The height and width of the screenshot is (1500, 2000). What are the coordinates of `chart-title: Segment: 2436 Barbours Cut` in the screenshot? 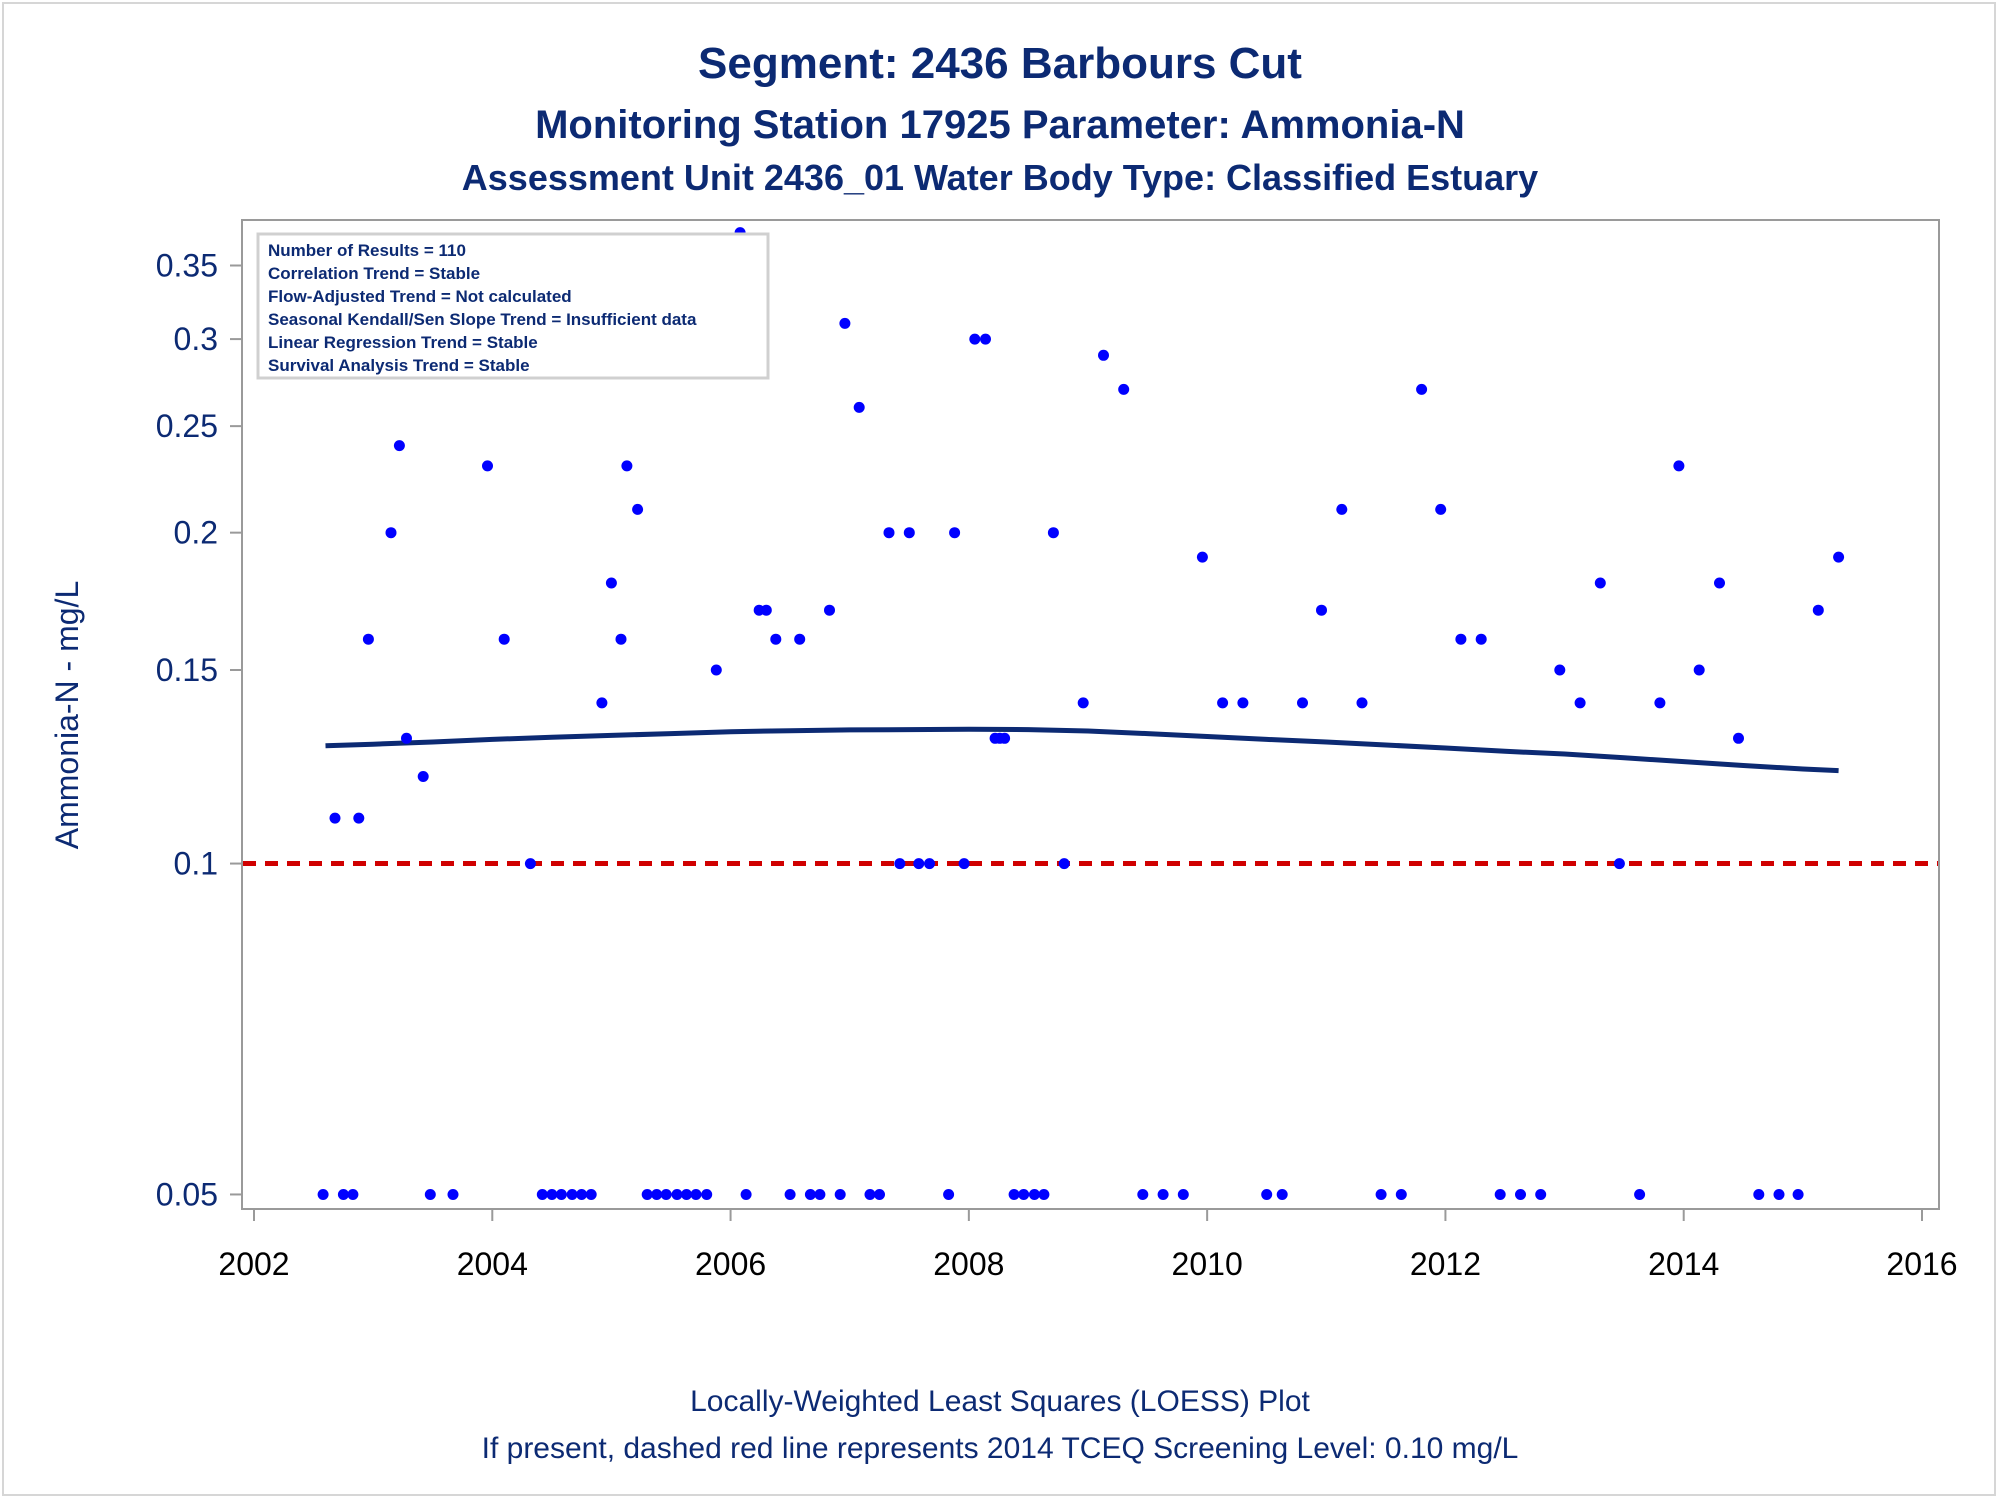 It's located at (1000, 63).